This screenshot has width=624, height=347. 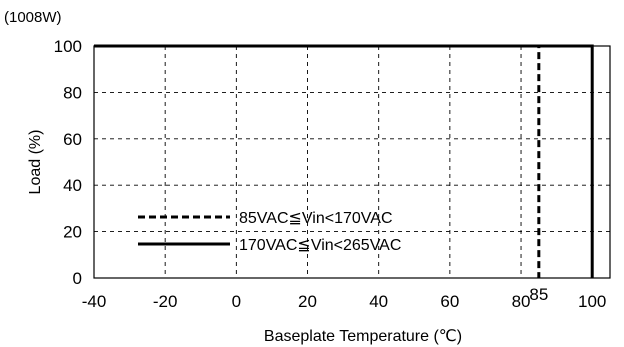 What do you see at coordinates (72, 139) in the screenshot?
I see `y-tick-label: 60` at bounding box center [72, 139].